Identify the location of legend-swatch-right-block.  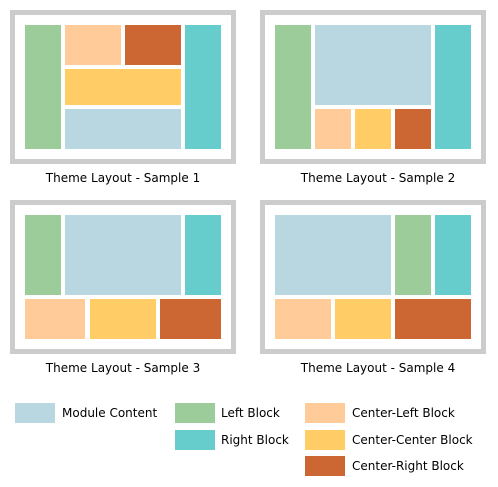
(195, 440).